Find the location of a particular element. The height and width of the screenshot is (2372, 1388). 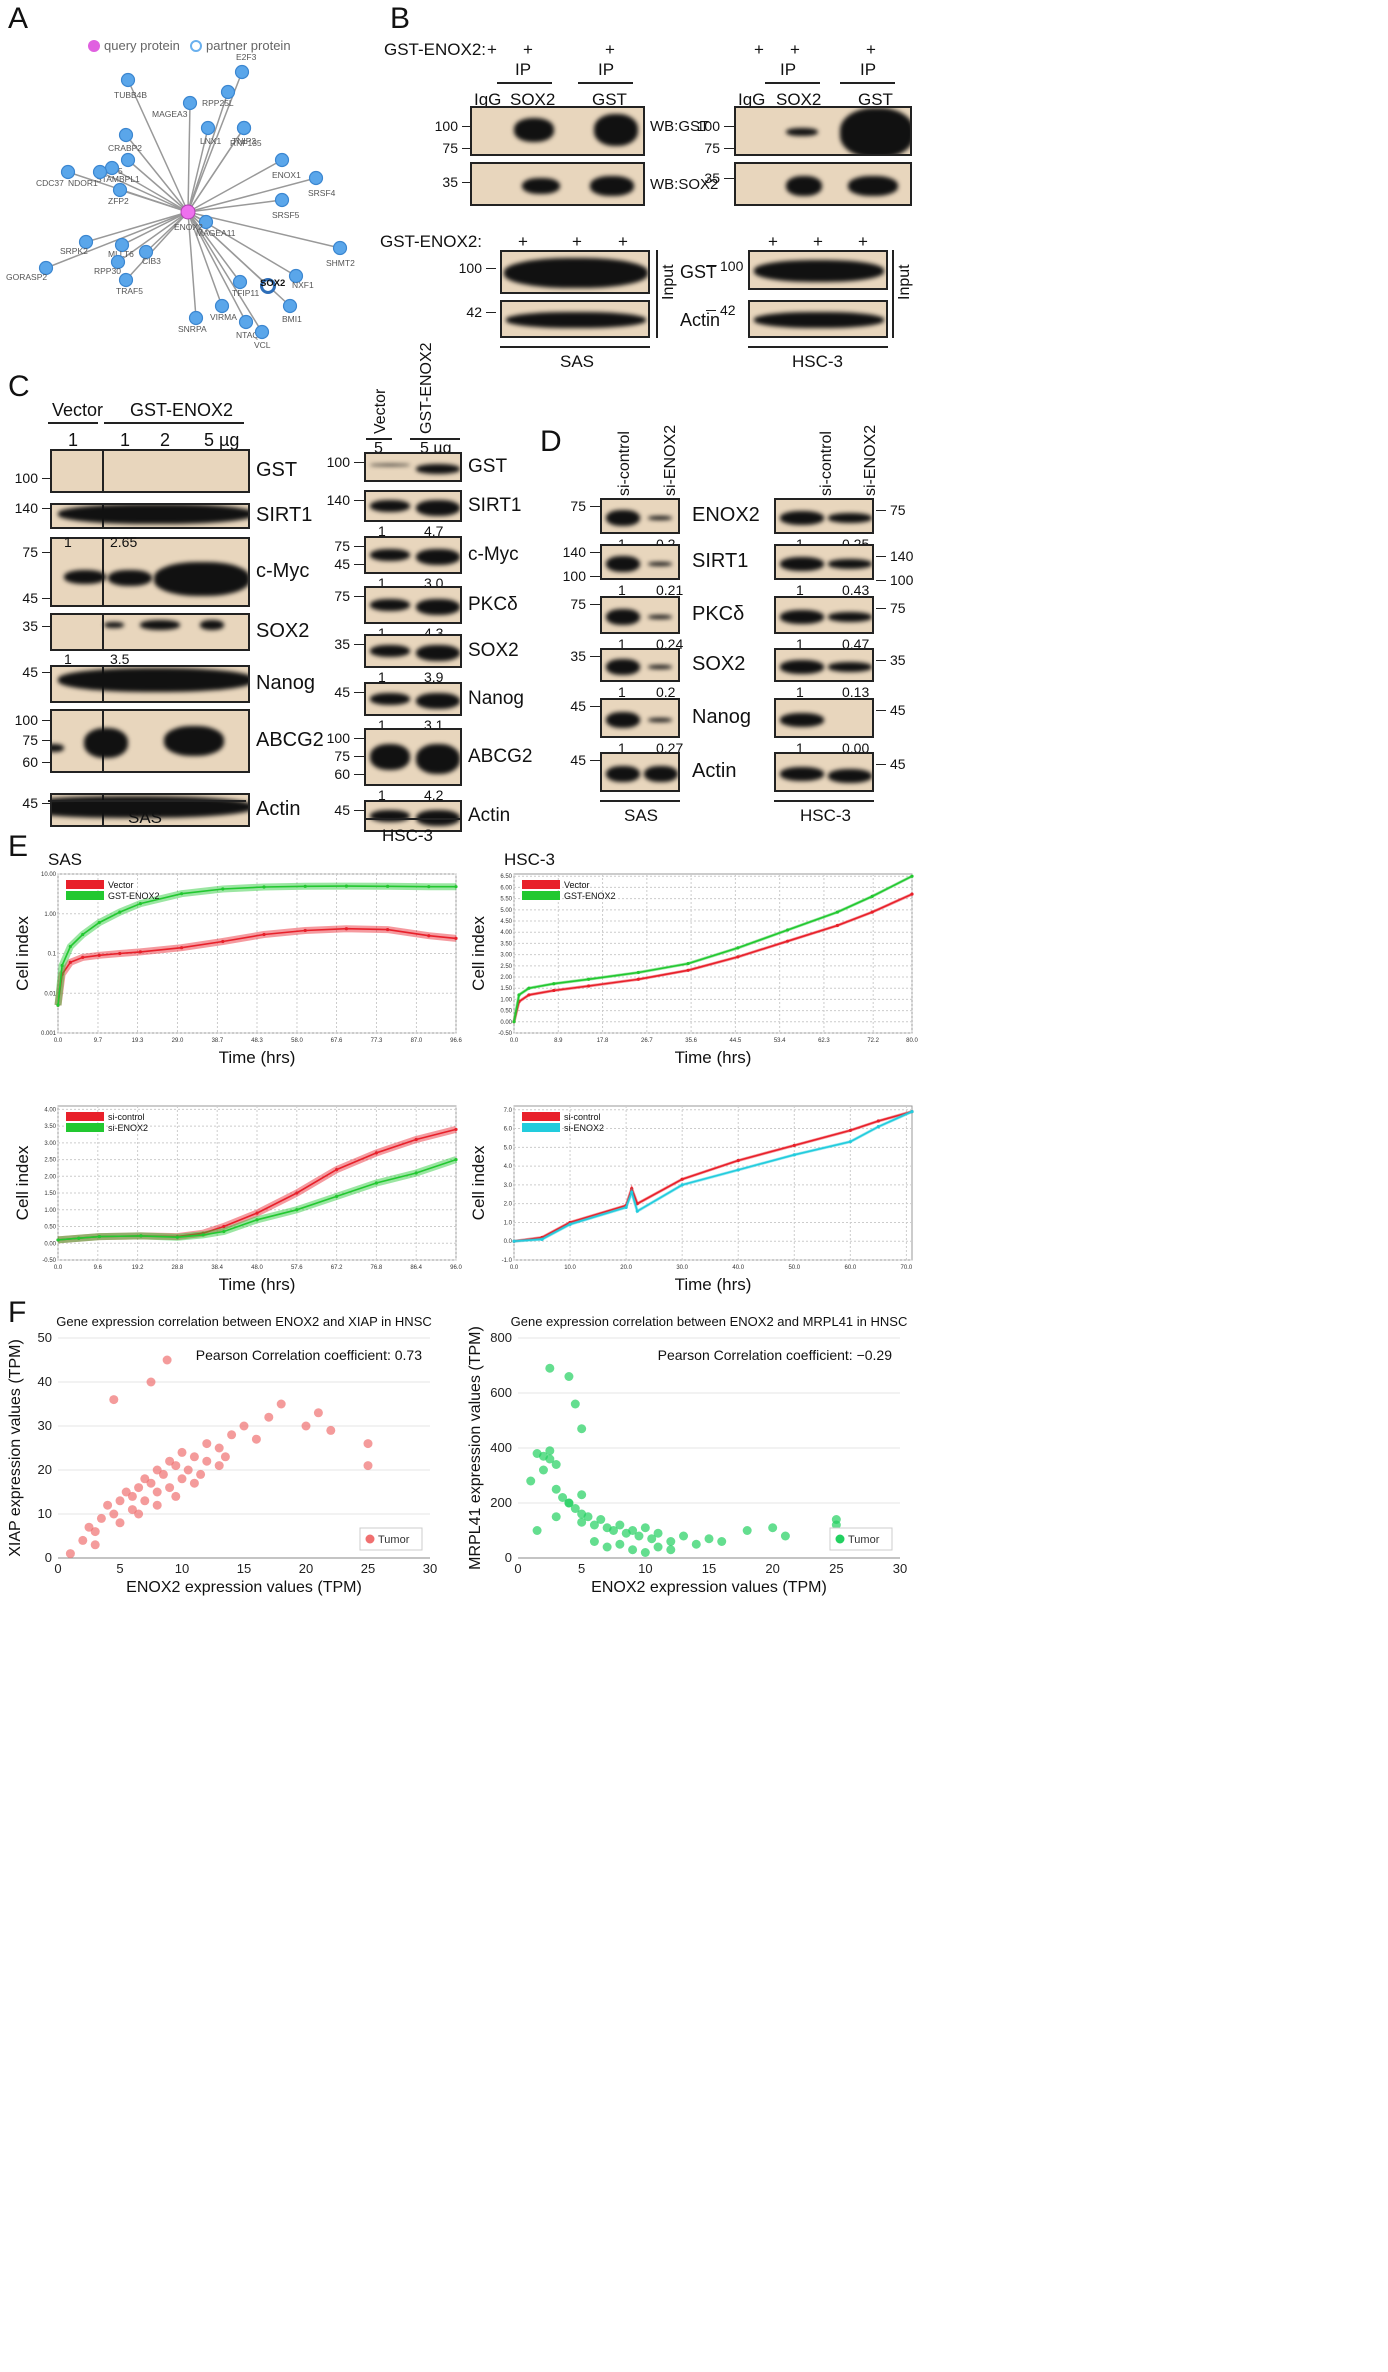

legend-swatch is located at coordinates (85, 1116).